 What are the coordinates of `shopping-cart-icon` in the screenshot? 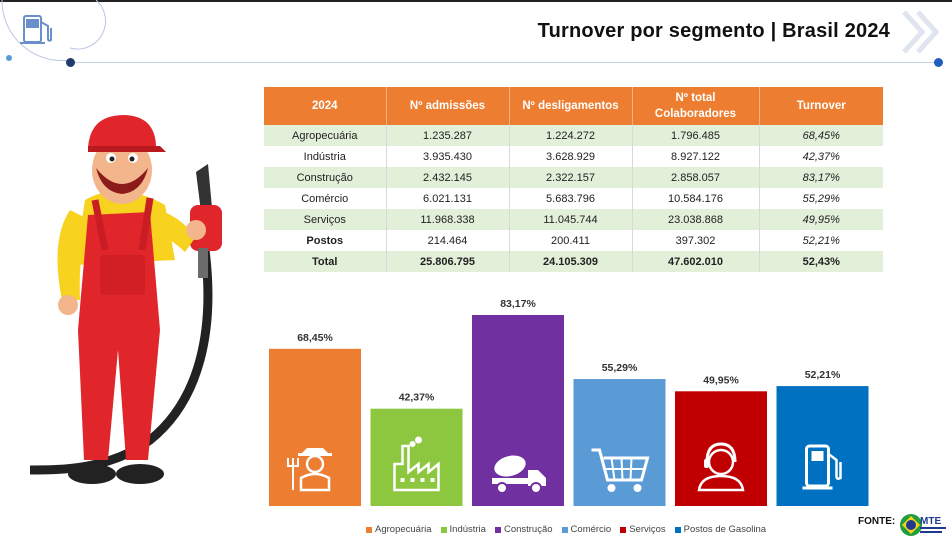 It's located at (620, 470).